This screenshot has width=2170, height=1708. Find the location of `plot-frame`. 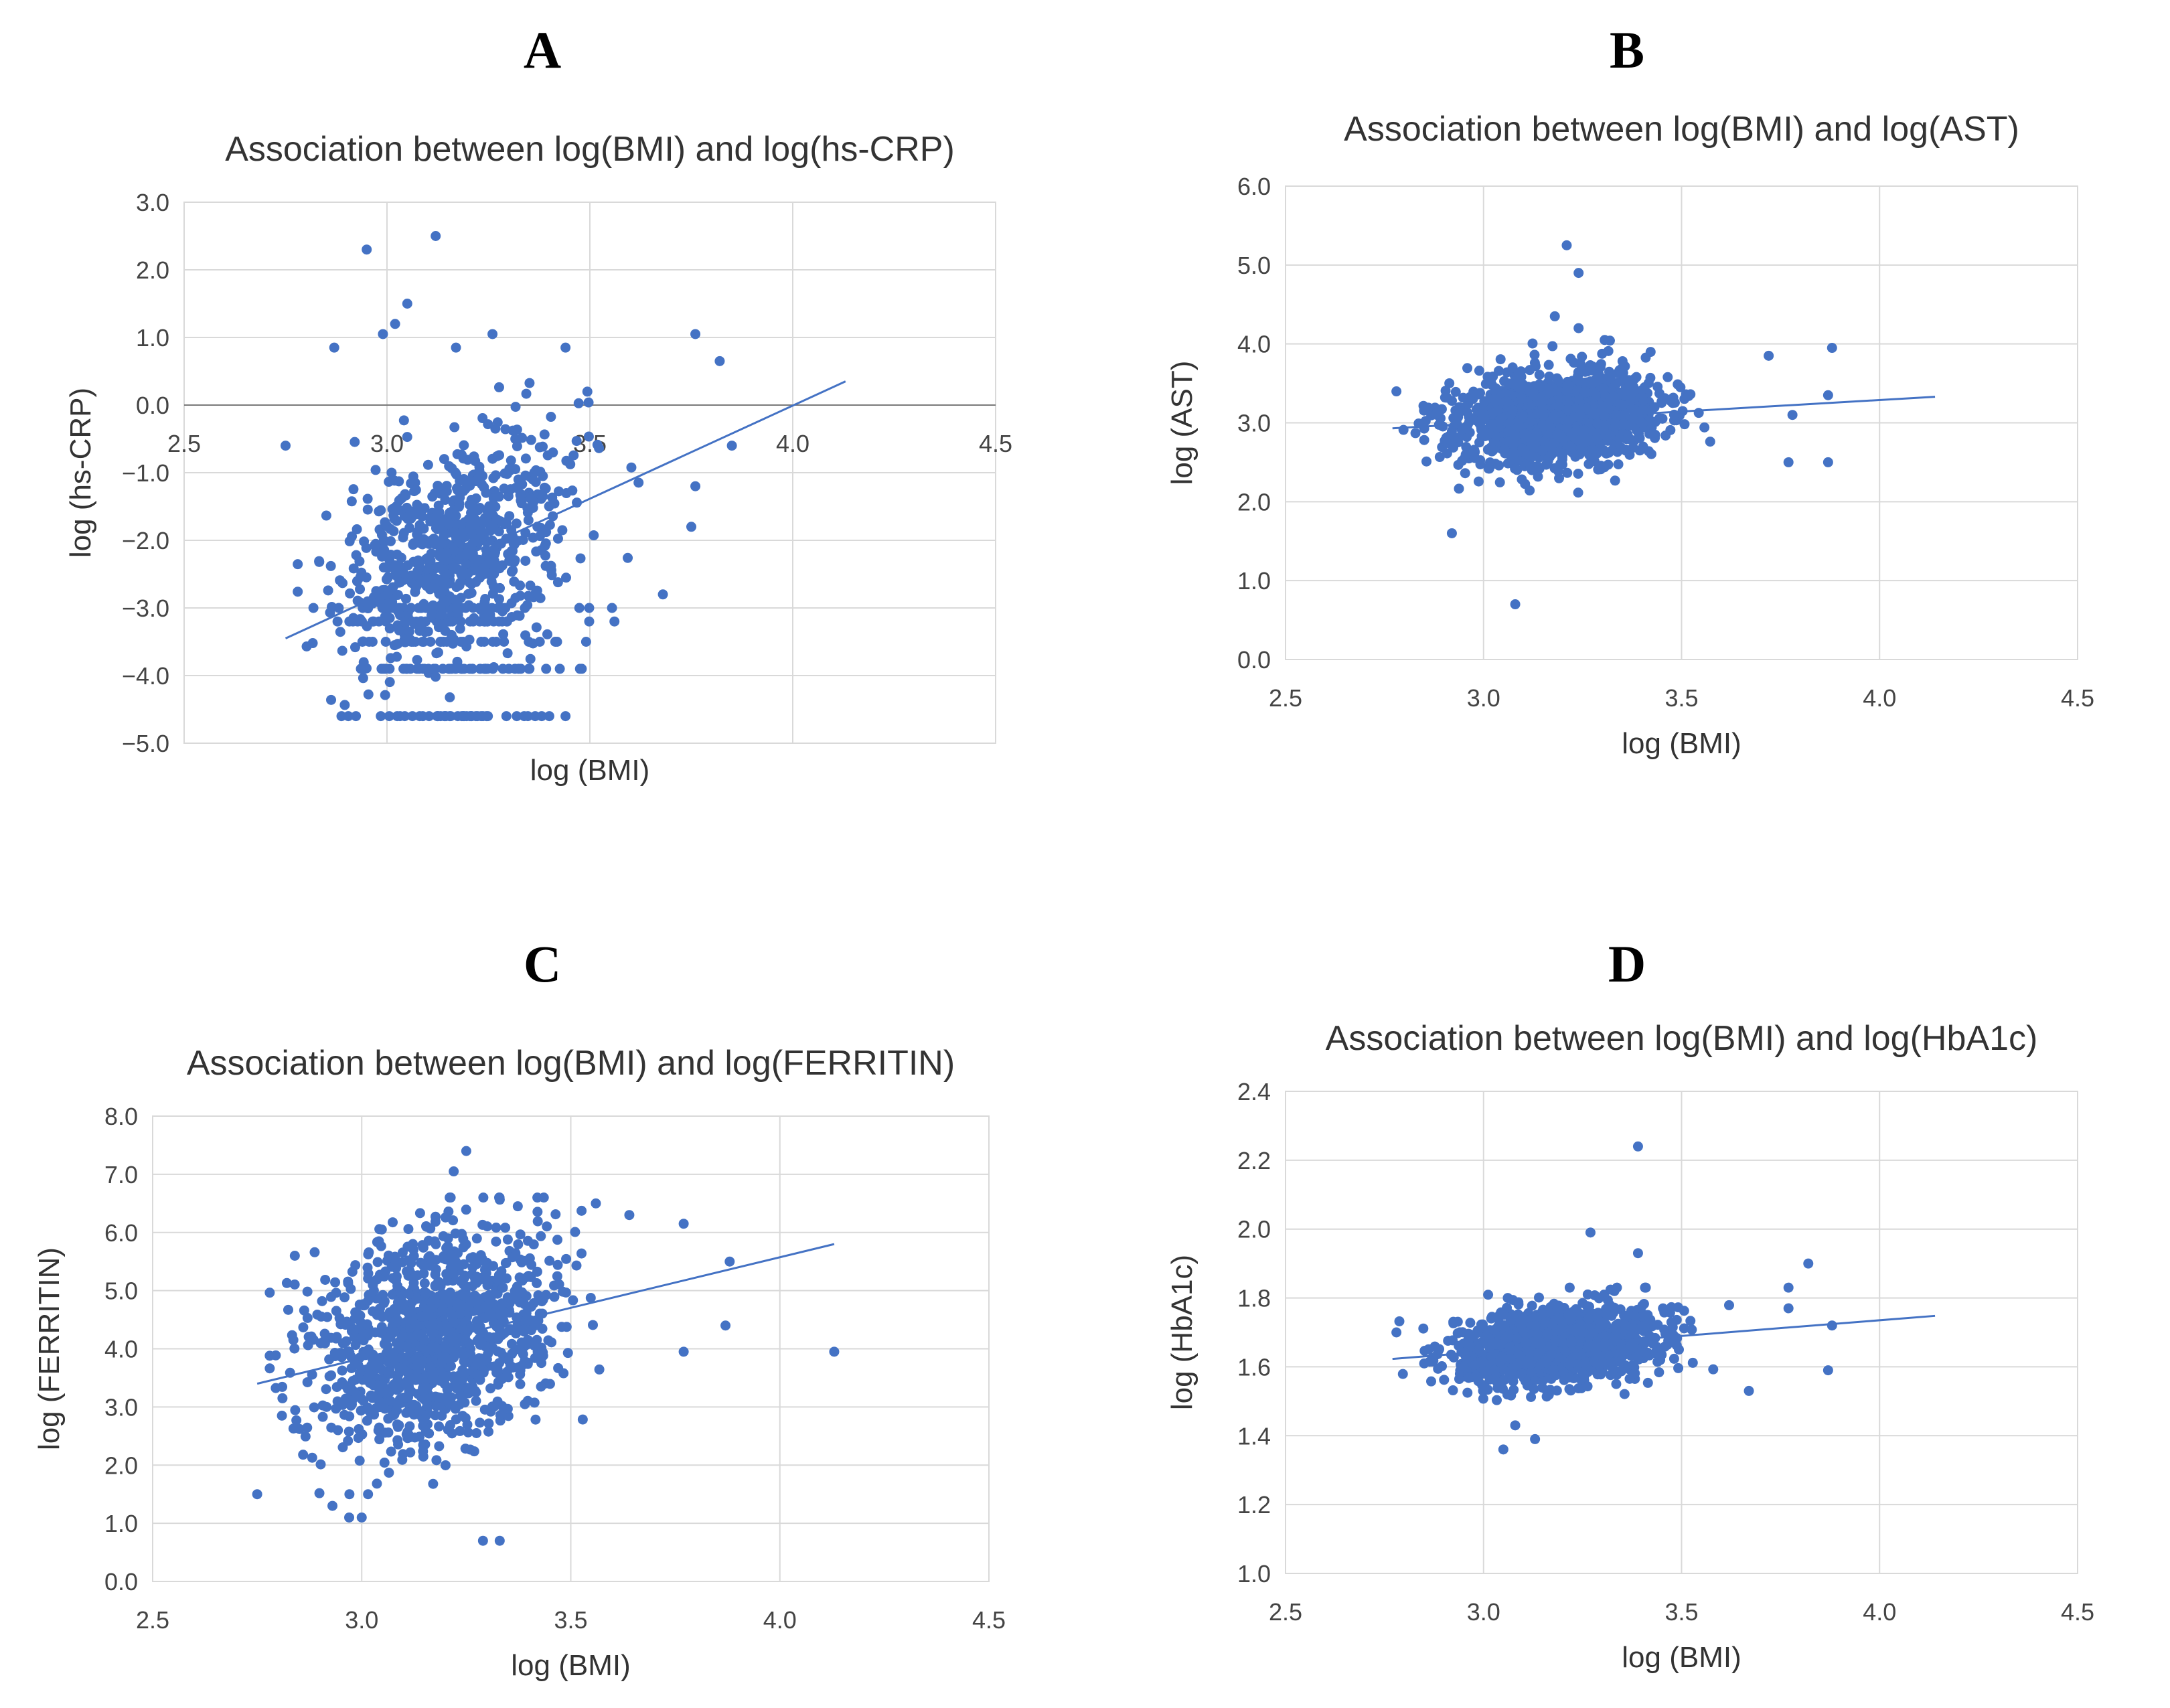

plot-frame is located at coordinates (590, 473).